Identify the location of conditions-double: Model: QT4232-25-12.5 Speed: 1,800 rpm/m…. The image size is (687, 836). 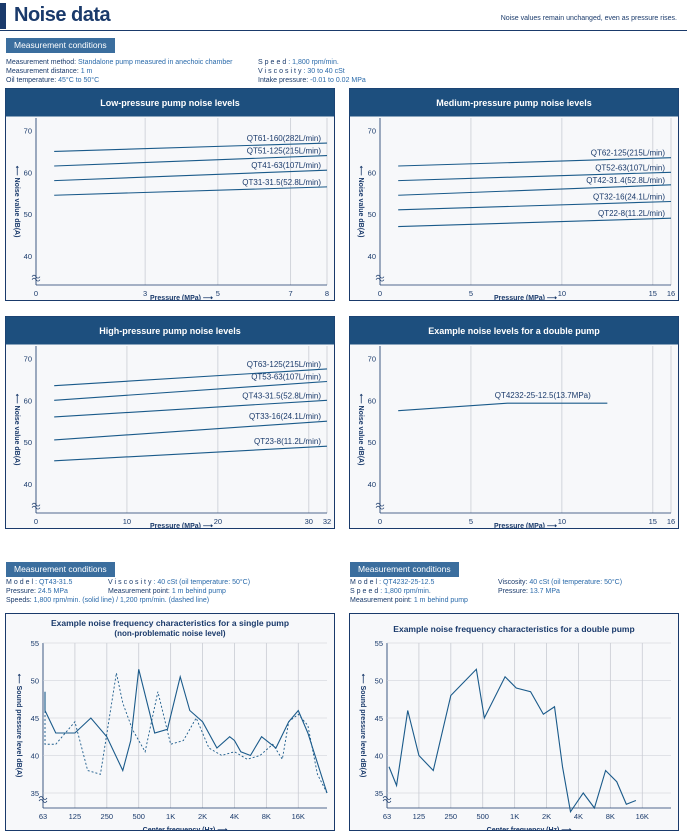
(409, 591).